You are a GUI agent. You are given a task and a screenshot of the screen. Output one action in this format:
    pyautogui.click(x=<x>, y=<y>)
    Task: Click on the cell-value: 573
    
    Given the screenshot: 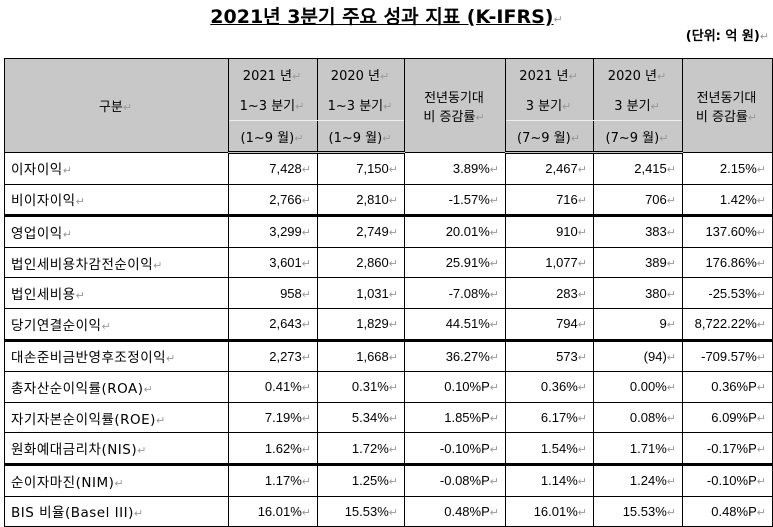 What is the action you would take?
    pyautogui.click(x=549, y=356)
    